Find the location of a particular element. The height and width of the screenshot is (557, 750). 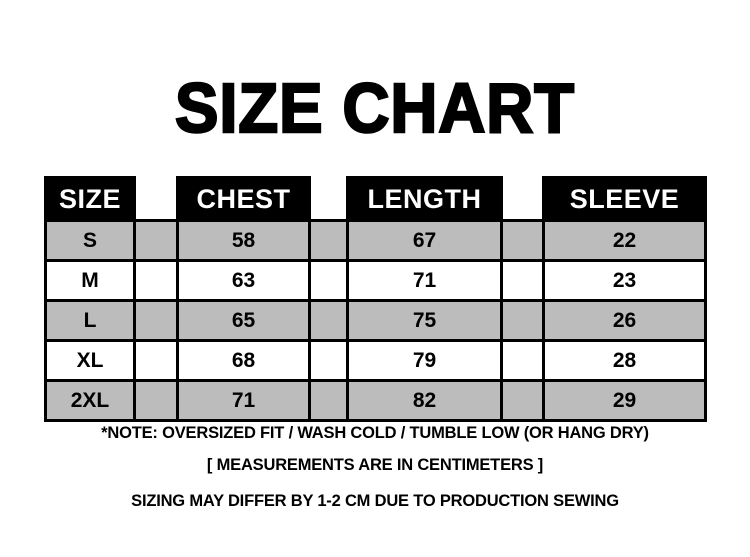

length-cell: 71 is located at coordinates (424, 280).